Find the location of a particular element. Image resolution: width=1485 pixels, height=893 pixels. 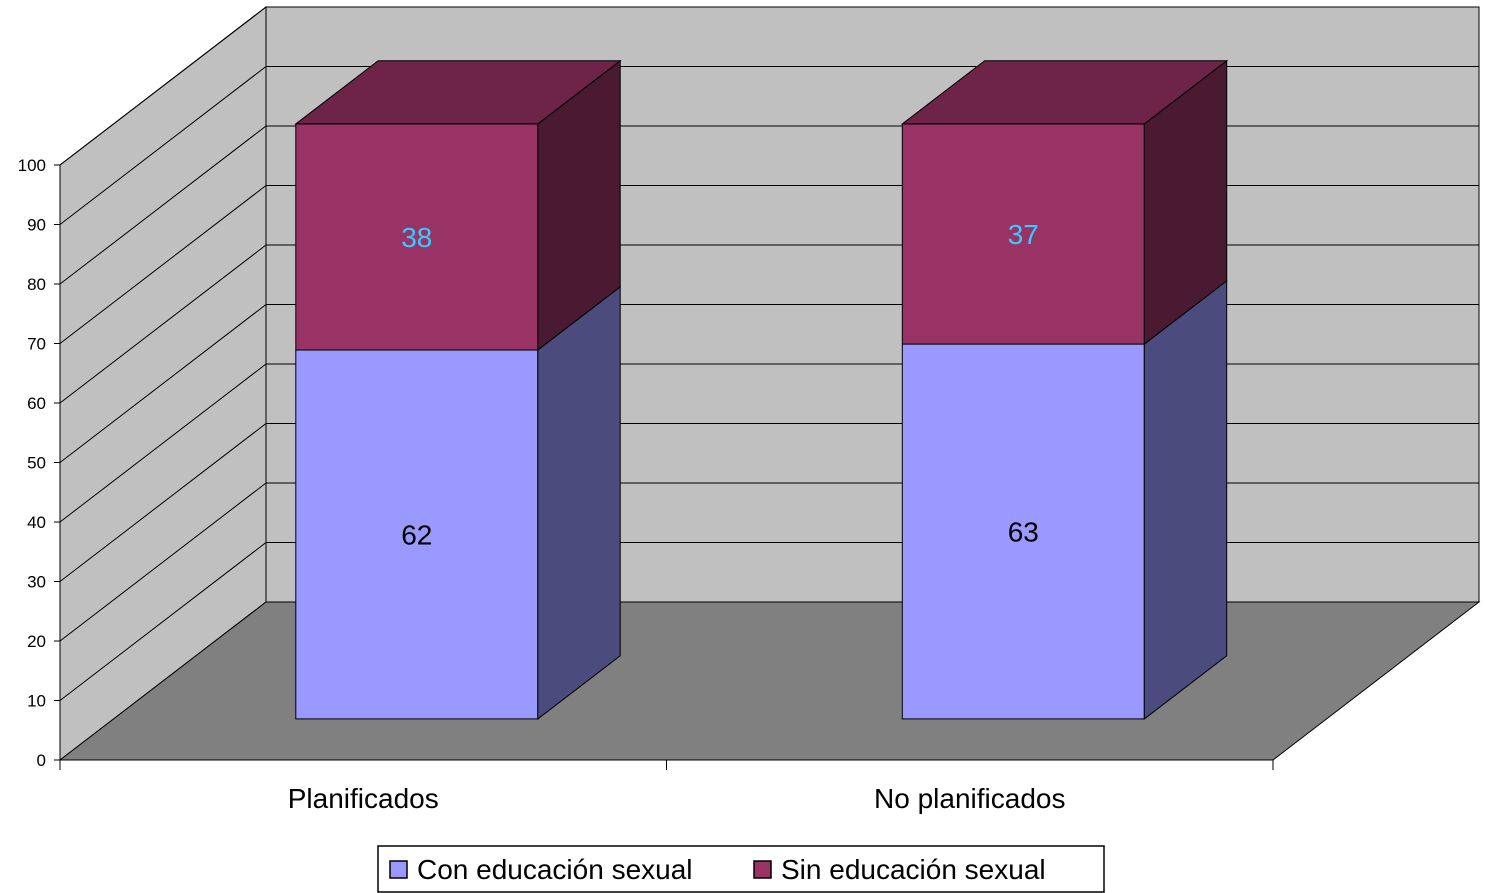

x-category-label: No planificados is located at coordinates (969, 798).